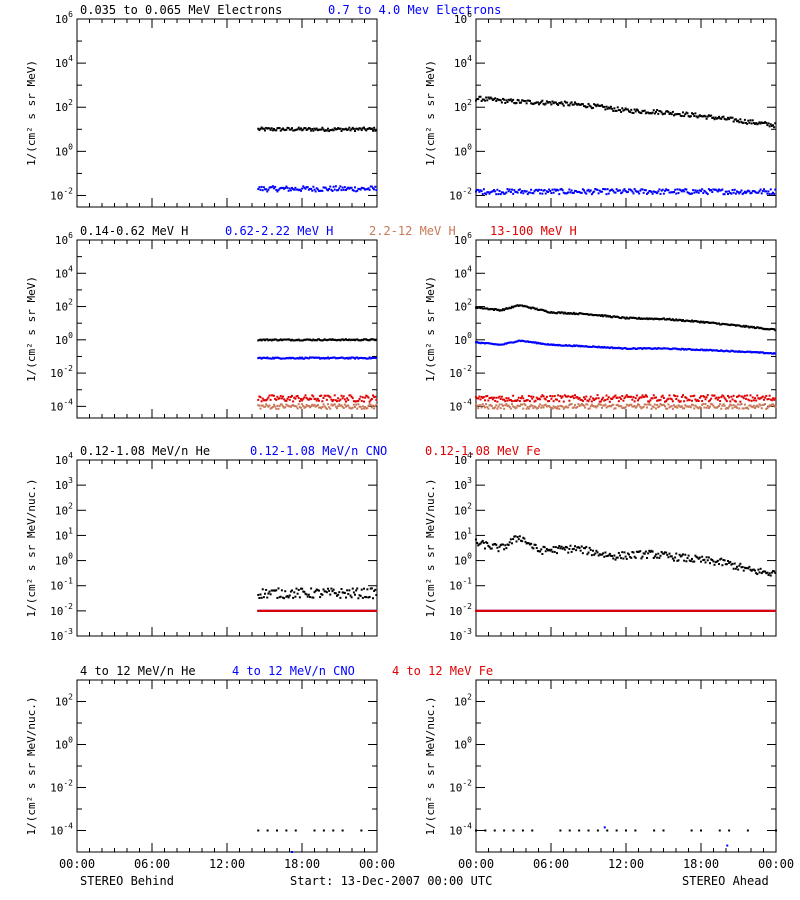 This screenshot has height=900, width=800. I want to click on series-0-62-2-22-mev-h, so click(626, 347).